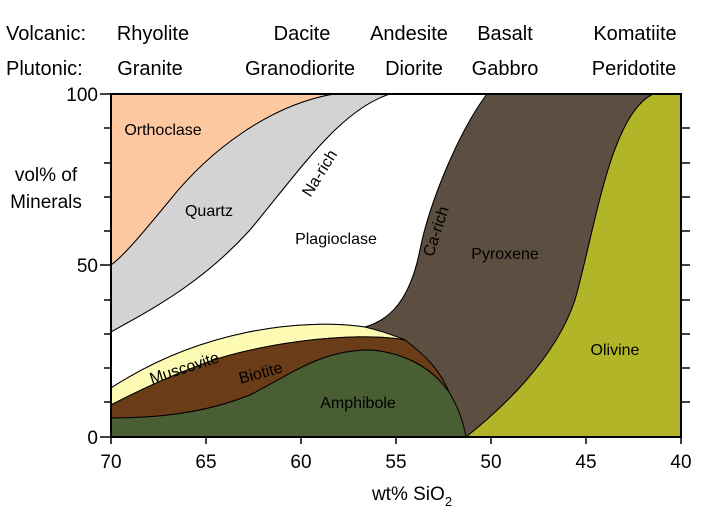 This screenshot has width=705, height=512. I want to click on x-tick-label-70: 70, so click(110, 462).